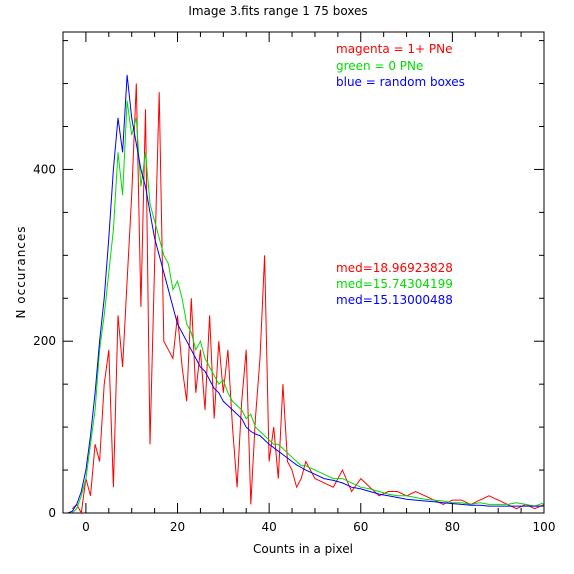 This screenshot has height=574, width=574. What do you see at coordinates (452, 527) in the screenshot?
I see `x-tick-label: 80` at bounding box center [452, 527].